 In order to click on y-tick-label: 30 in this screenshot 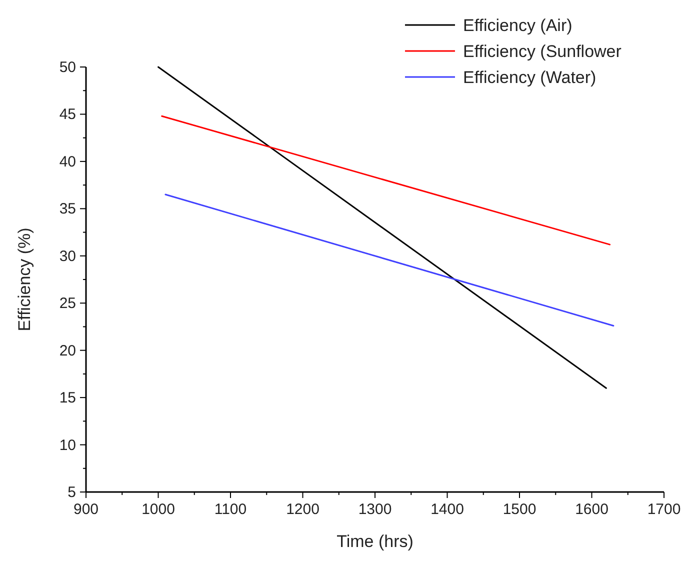, I will do `click(67, 256)`.